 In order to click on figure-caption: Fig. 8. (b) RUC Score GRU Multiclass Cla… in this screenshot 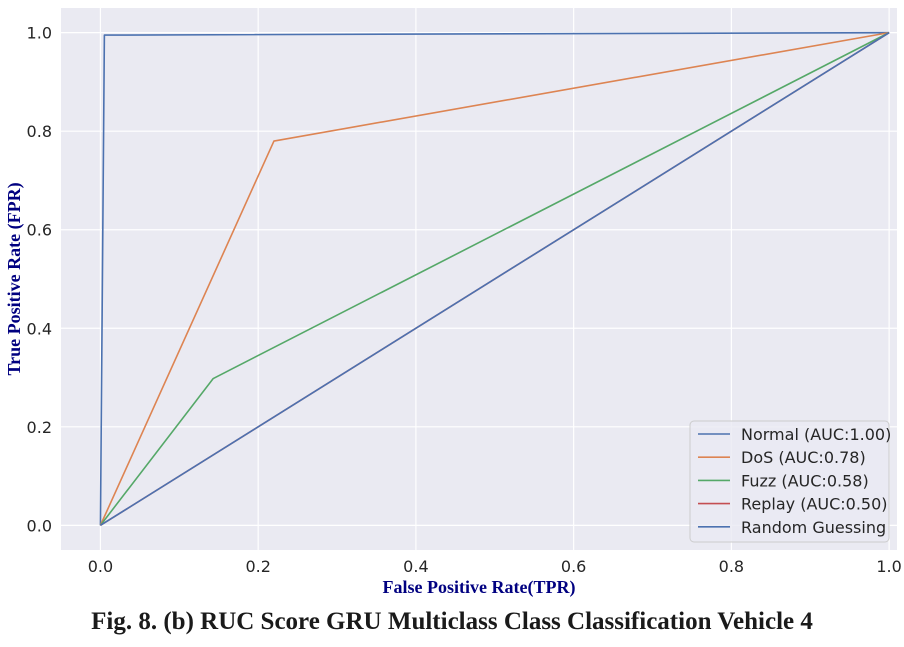, I will do `click(452, 621)`.